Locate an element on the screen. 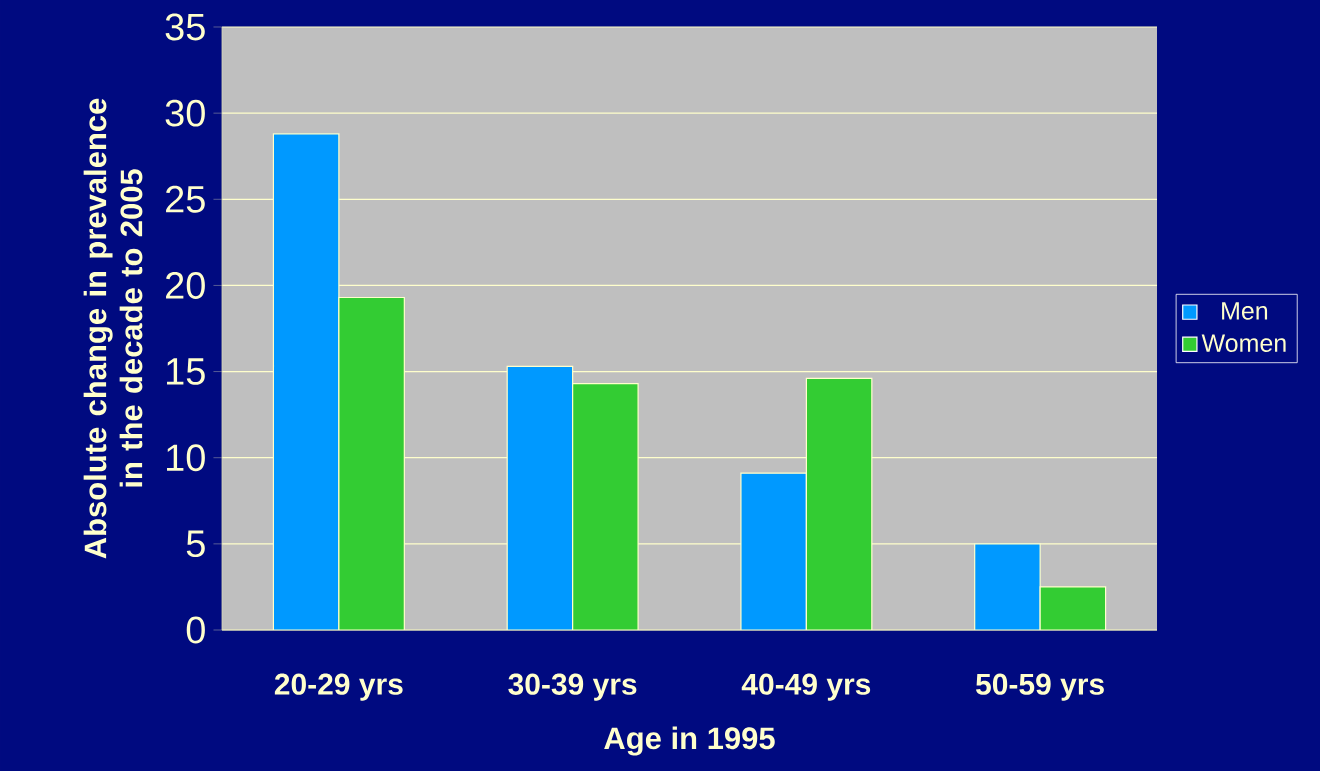 This screenshot has height=771, width=1320. x-tick-label: 50-59 yrs is located at coordinates (1039, 687).